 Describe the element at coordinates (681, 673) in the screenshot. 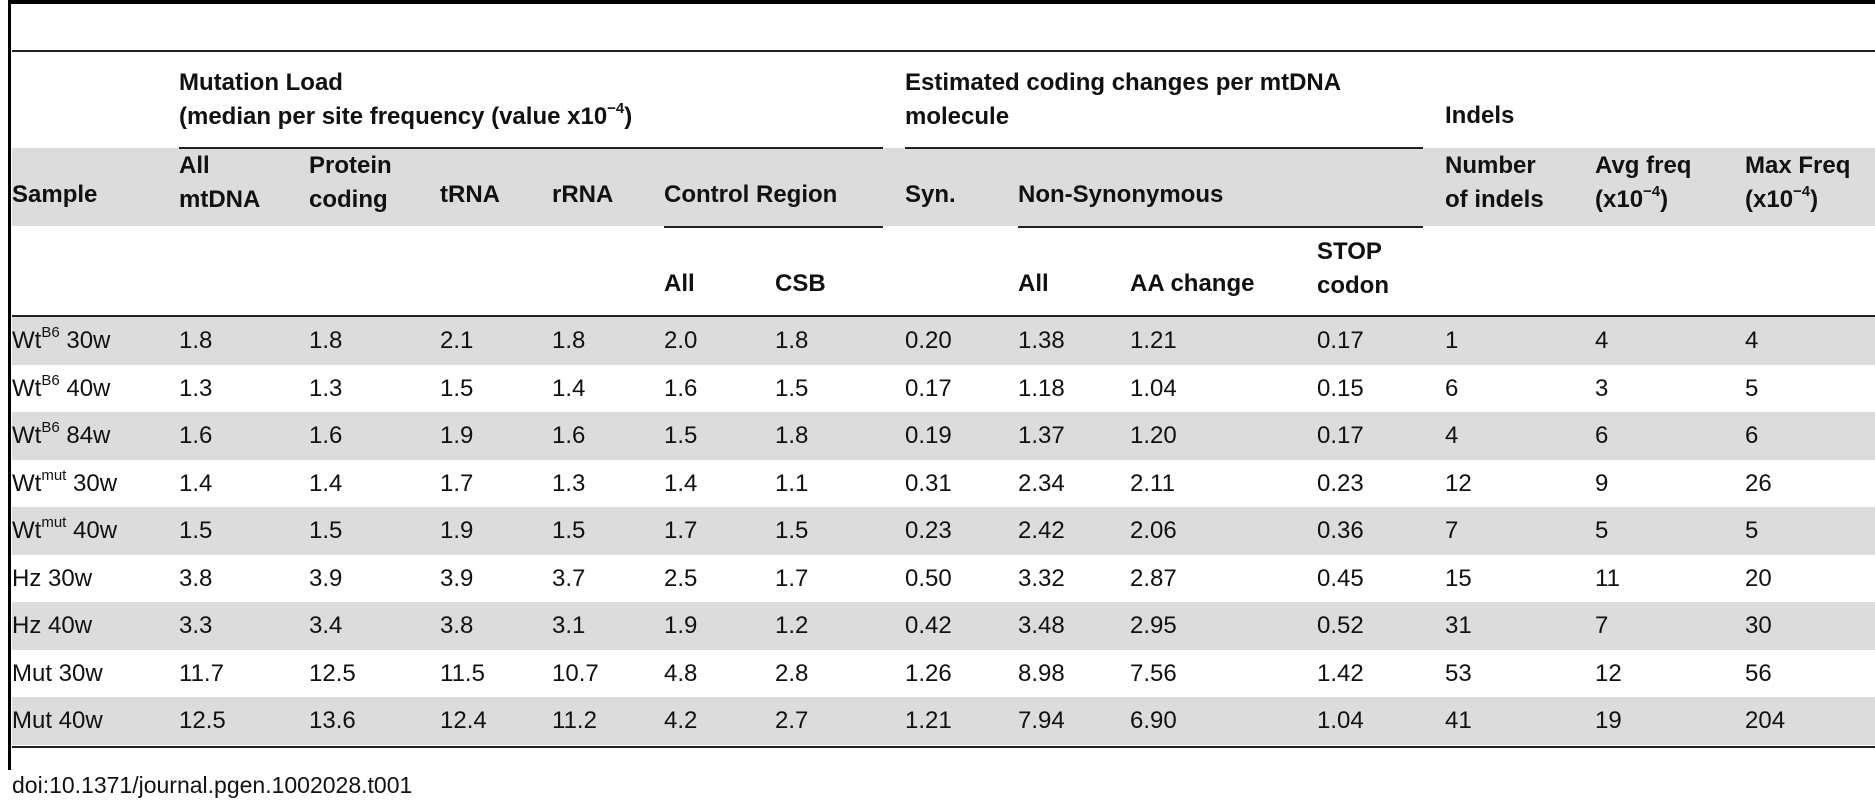

I see `table-cell: 4.8` at that location.